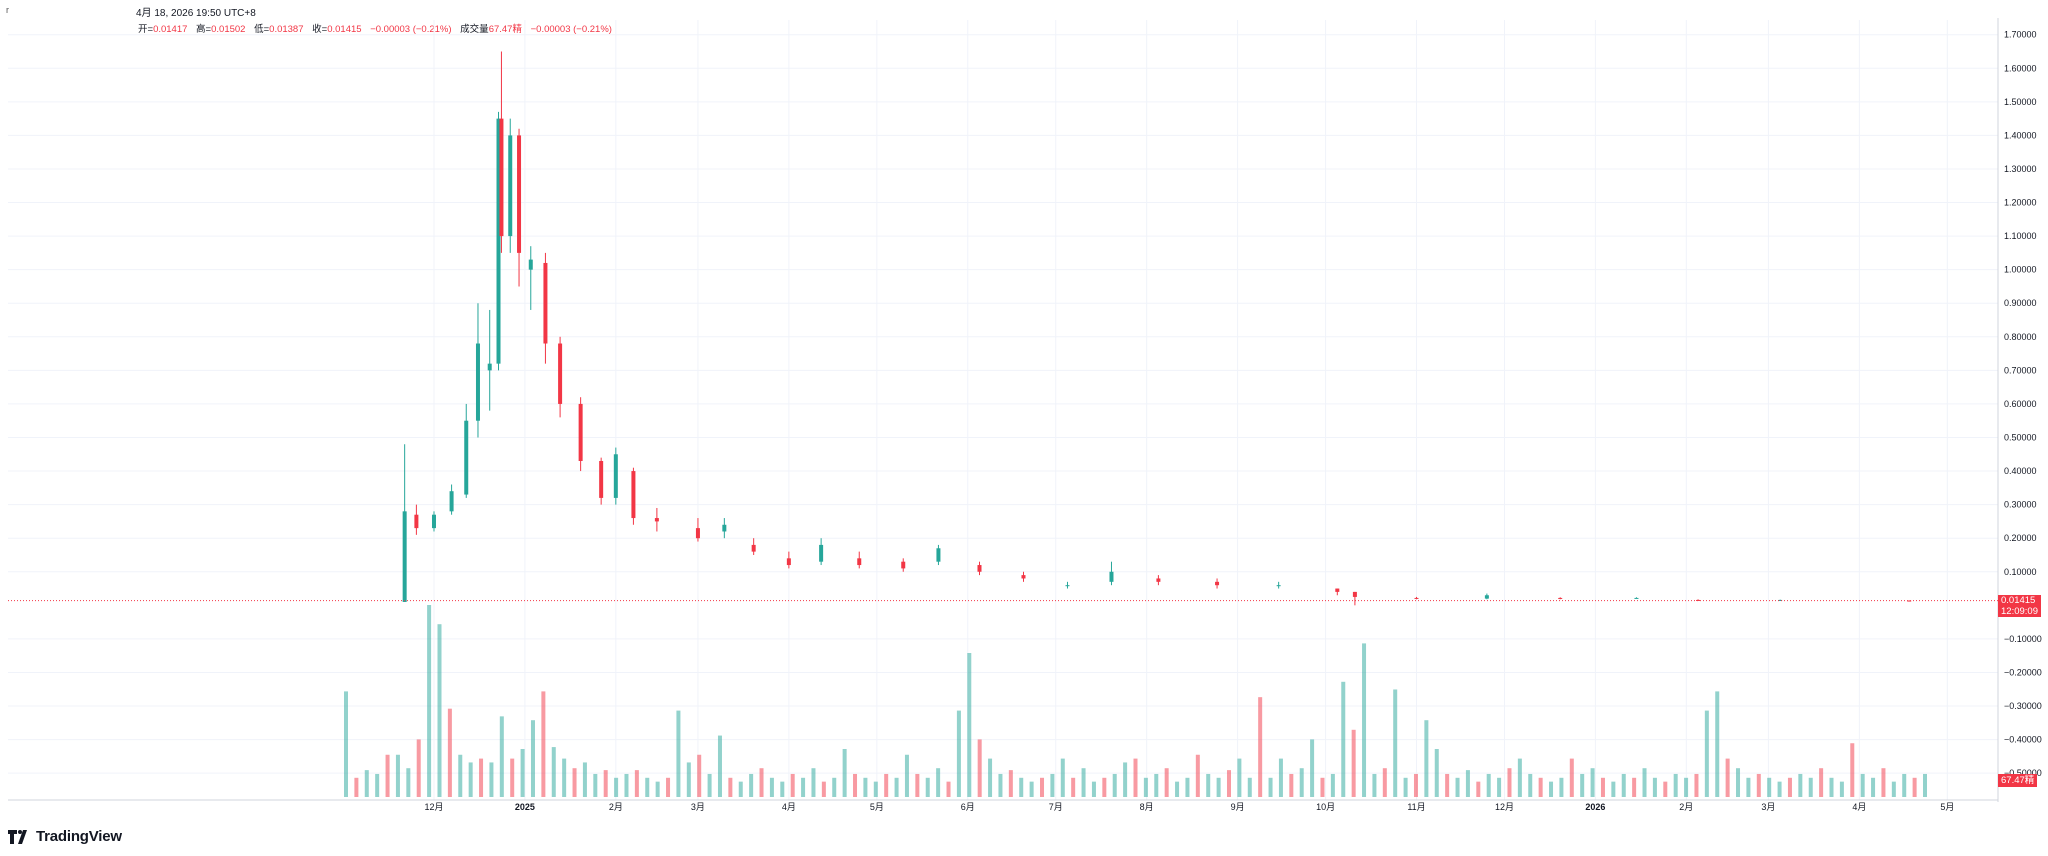 The width and height of the screenshot is (2048, 856). What do you see at coordinates (1238, 807) in the screenshot?
I see `x-tick-label: 9月` at bounding box center [1238, 807].